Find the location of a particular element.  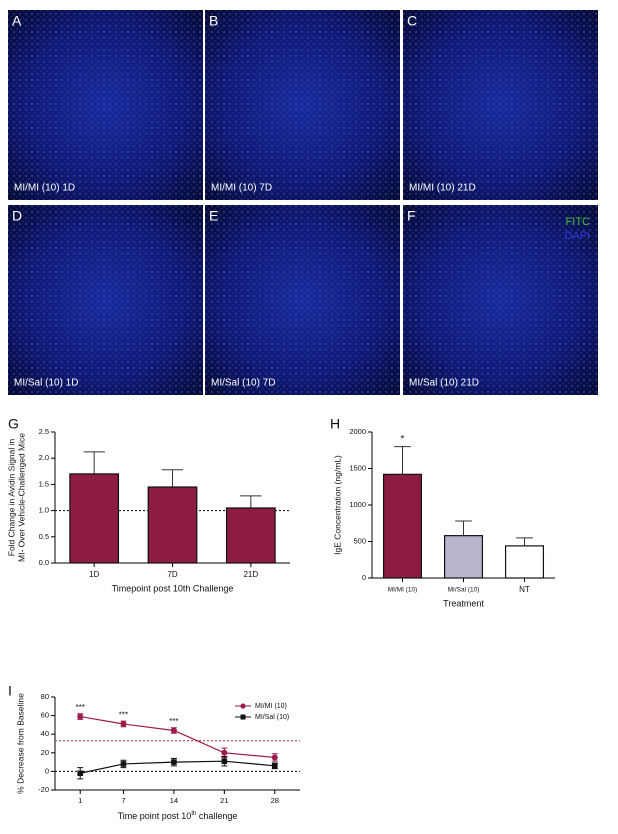

y-tick-label: 80 is located at coordinates (45, 696).